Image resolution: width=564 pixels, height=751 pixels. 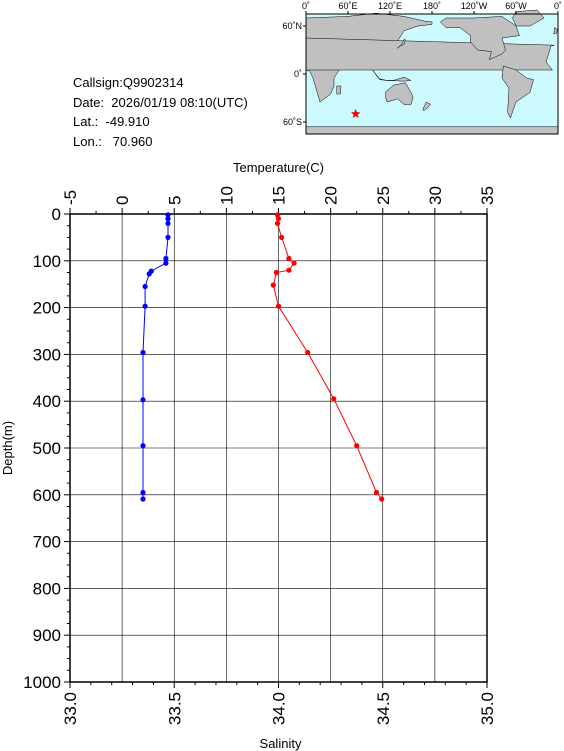 I want to click on depth-axis-tick-label: 200, so click(x=47, y=308).